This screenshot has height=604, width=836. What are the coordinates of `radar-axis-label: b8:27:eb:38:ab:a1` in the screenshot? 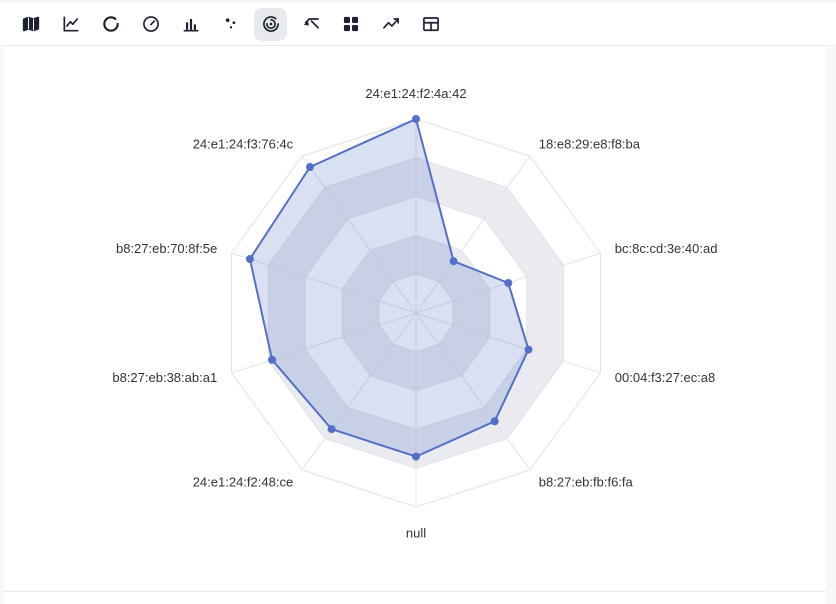 It's located at (164, 377).